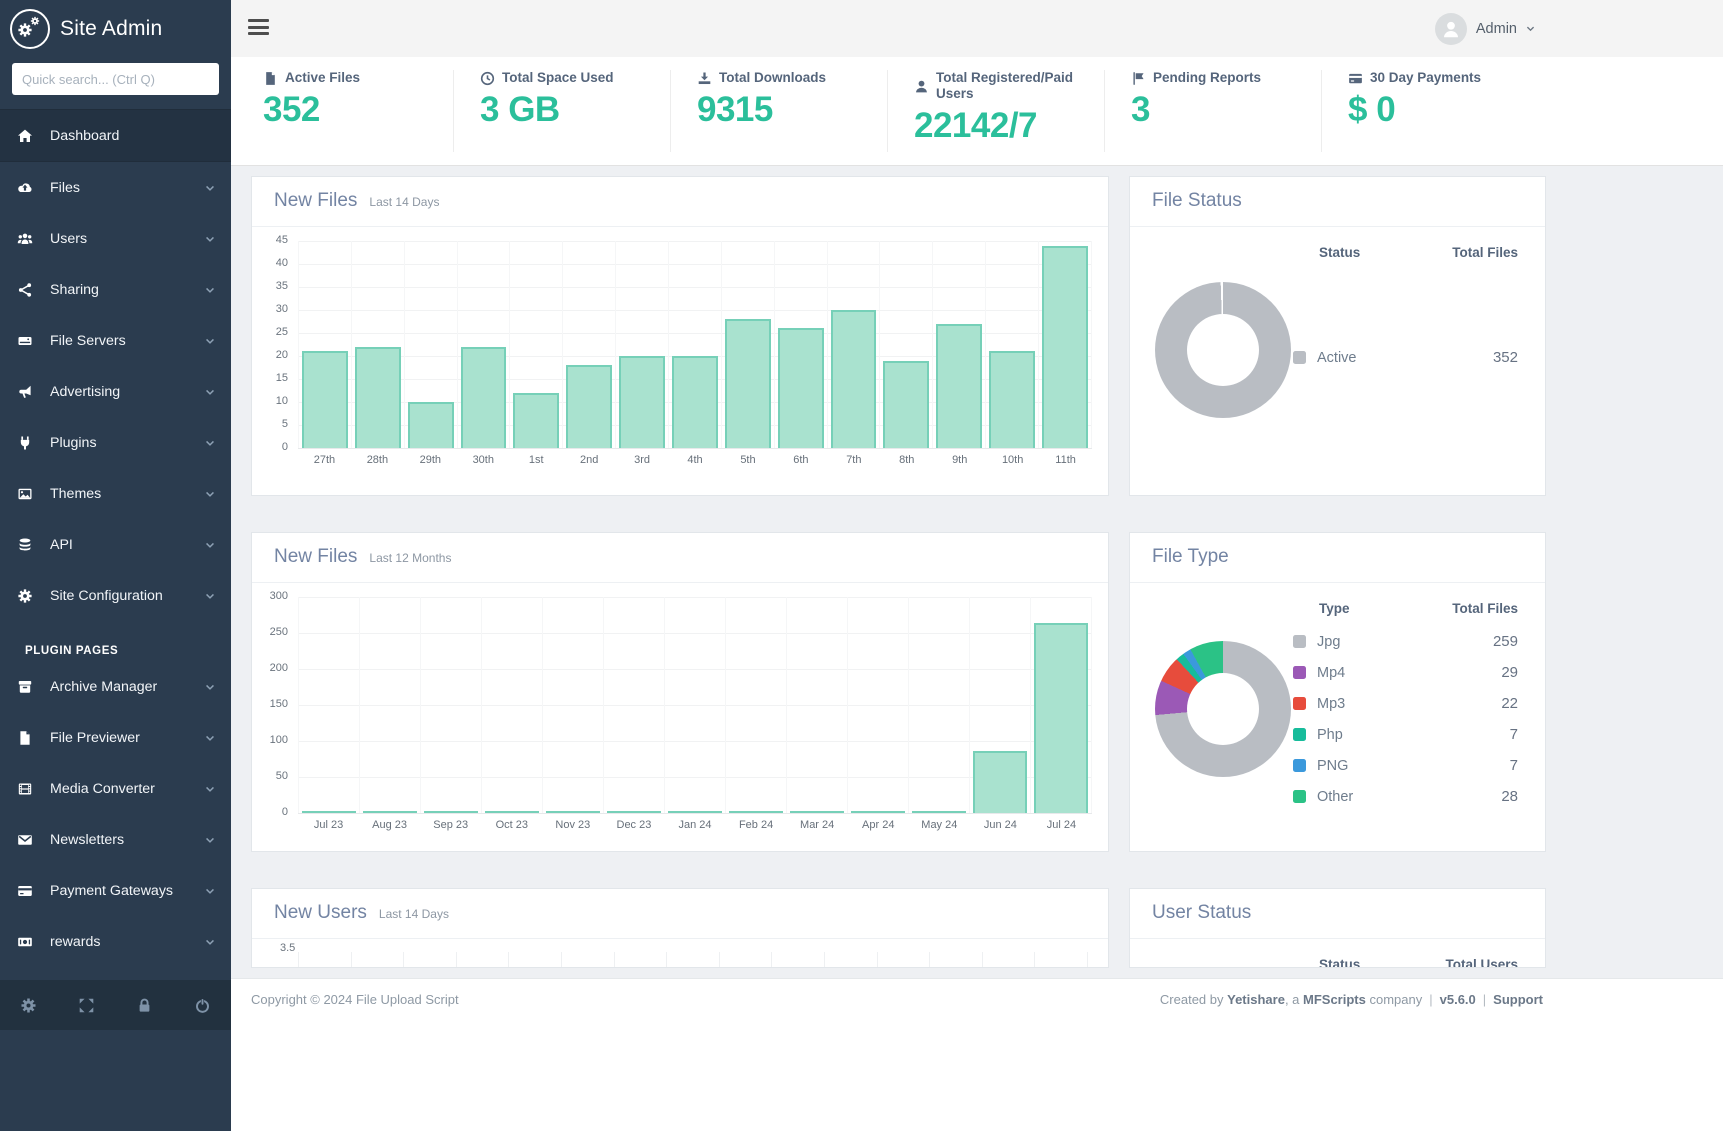 The width and height of the screenshot is (1723, 1131). Describe the element at coordinates (800, 388) in the screenshot. I see `bar-6th` at that location.